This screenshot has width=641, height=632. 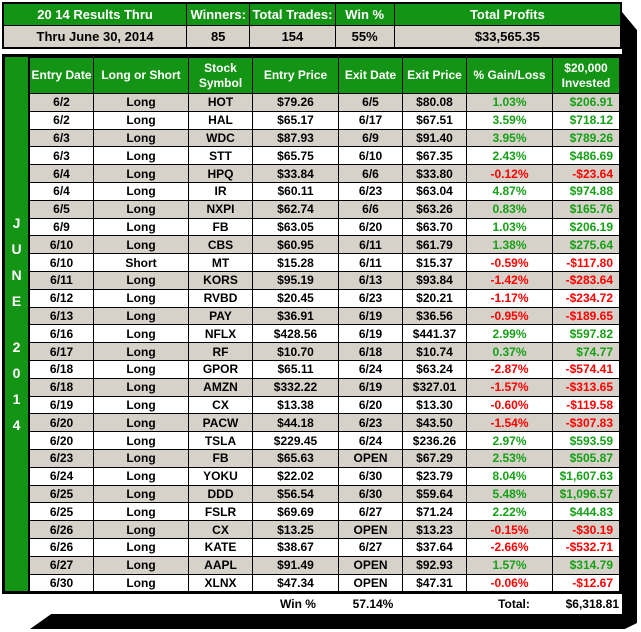 I want to click on cell-exit-date: 6/24, so click(x=370, y=369).